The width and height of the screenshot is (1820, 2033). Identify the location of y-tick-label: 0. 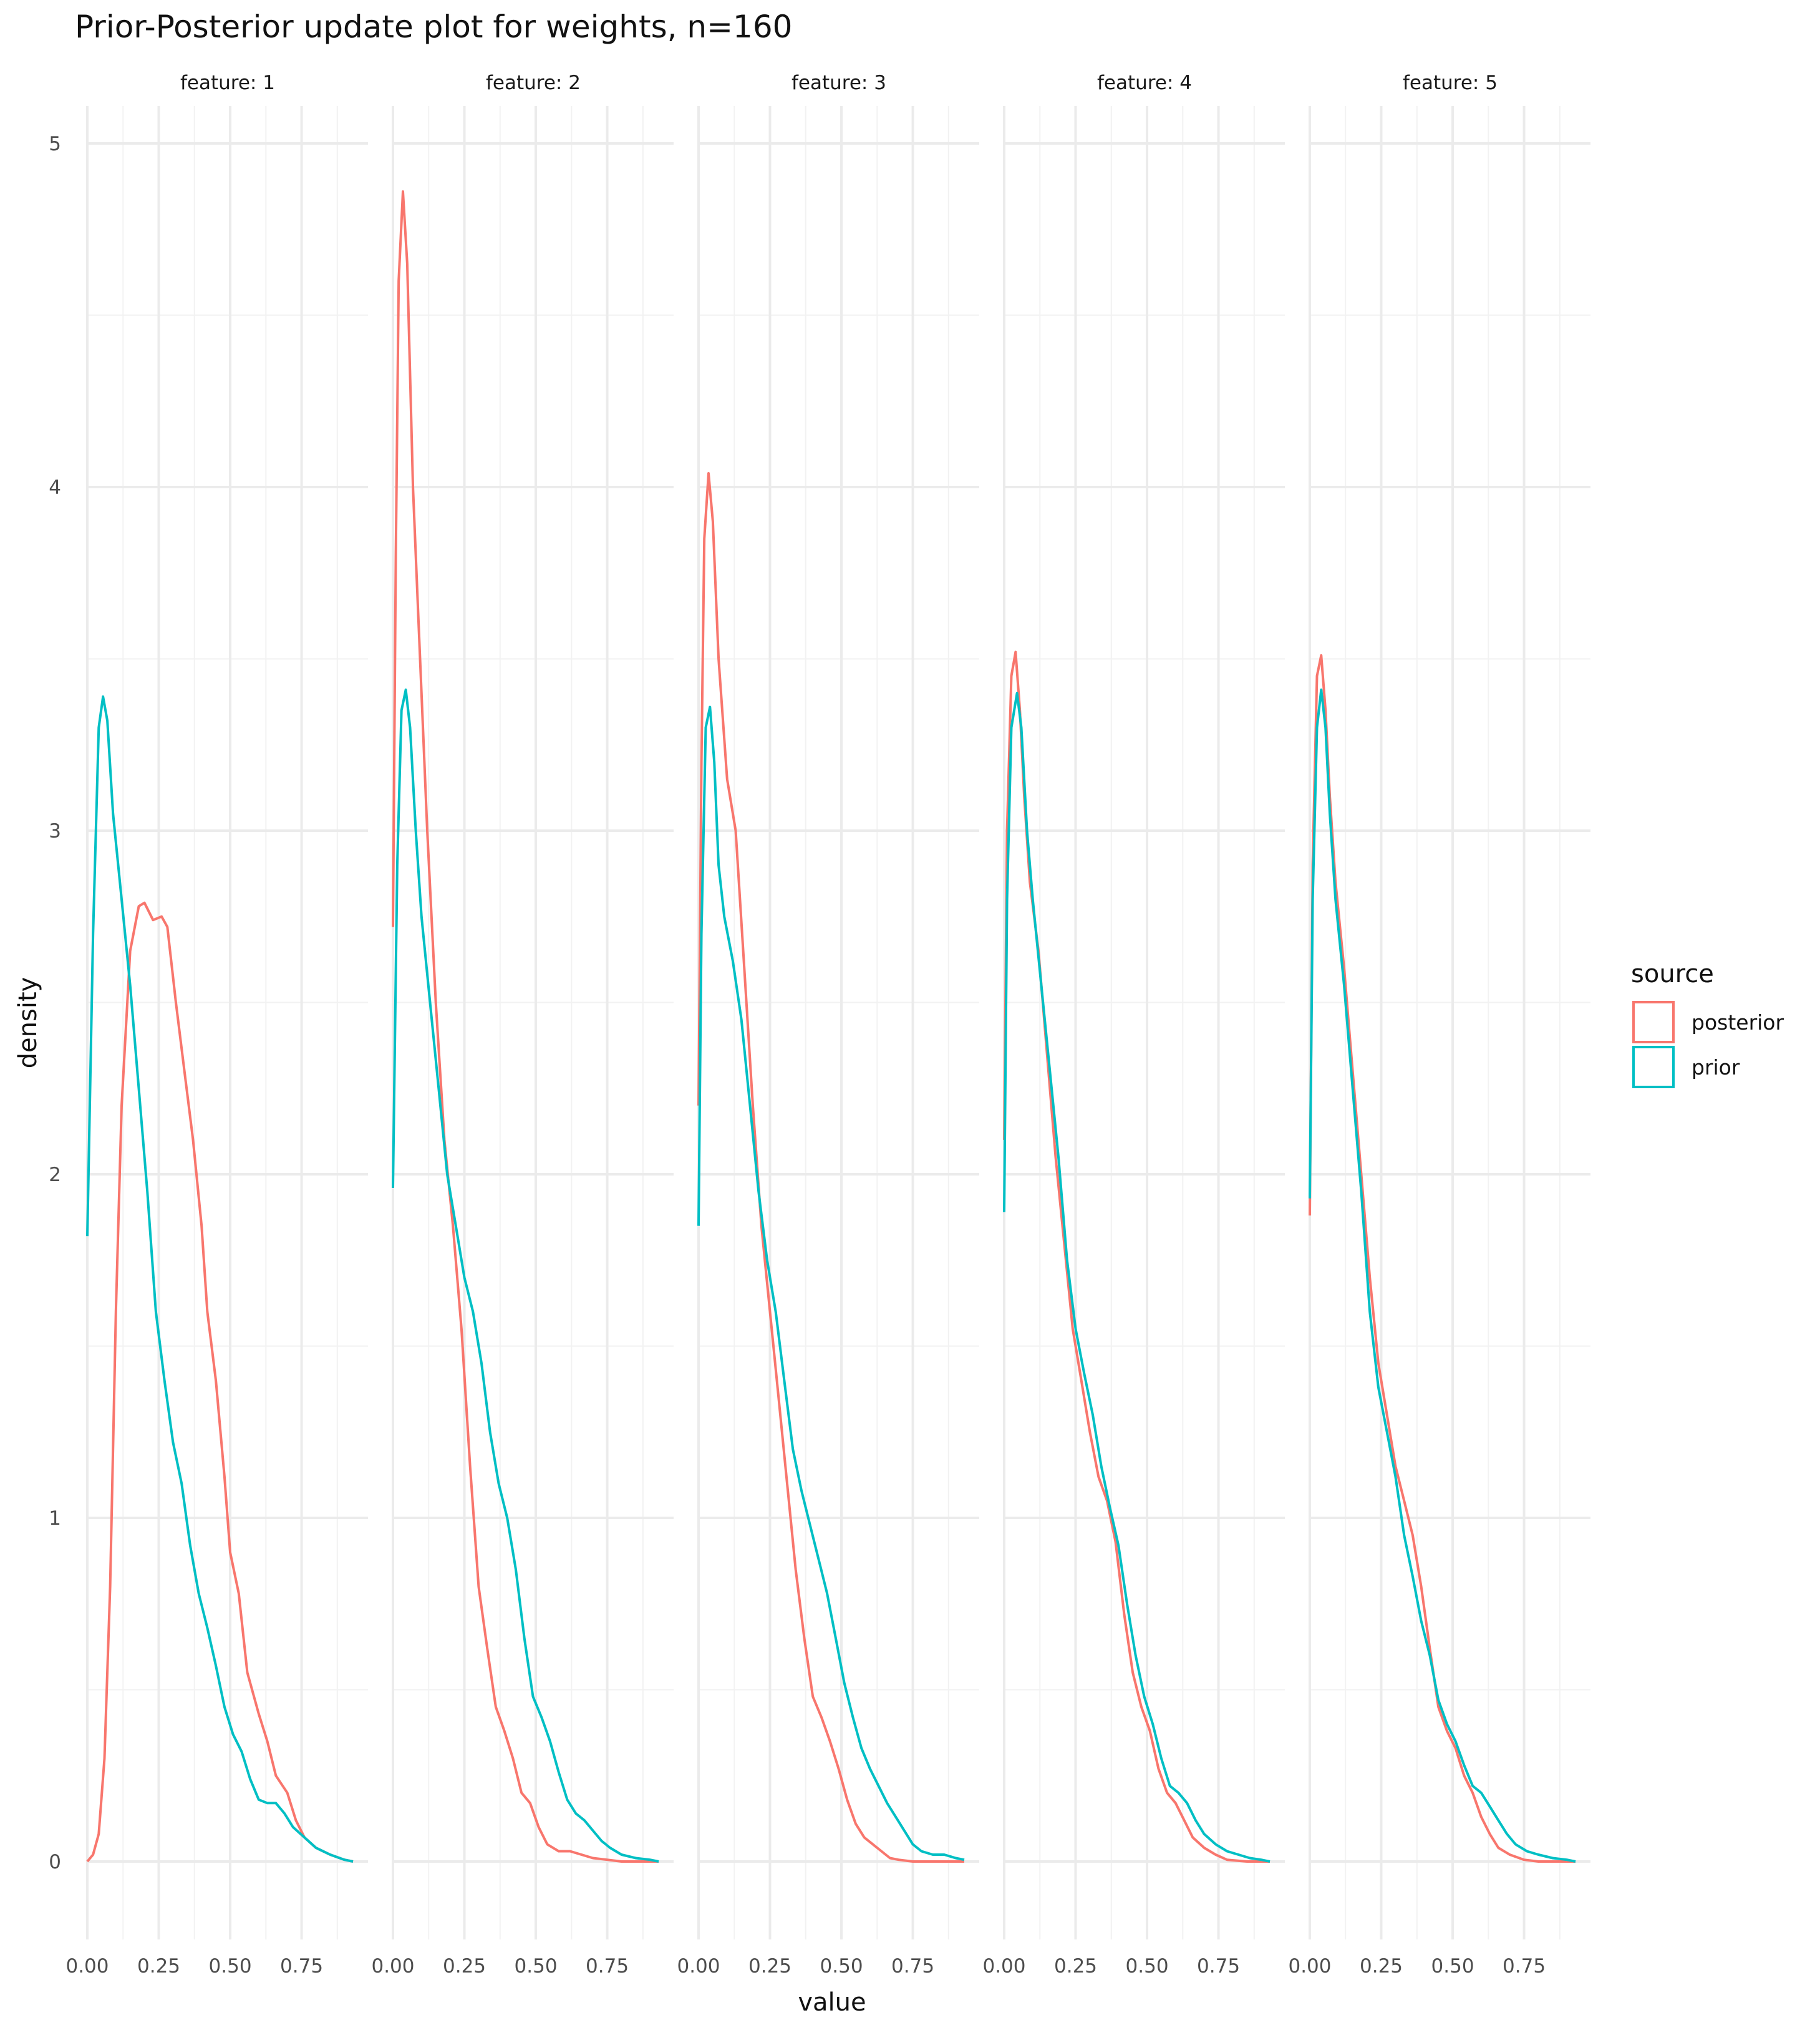
(55, 1862).